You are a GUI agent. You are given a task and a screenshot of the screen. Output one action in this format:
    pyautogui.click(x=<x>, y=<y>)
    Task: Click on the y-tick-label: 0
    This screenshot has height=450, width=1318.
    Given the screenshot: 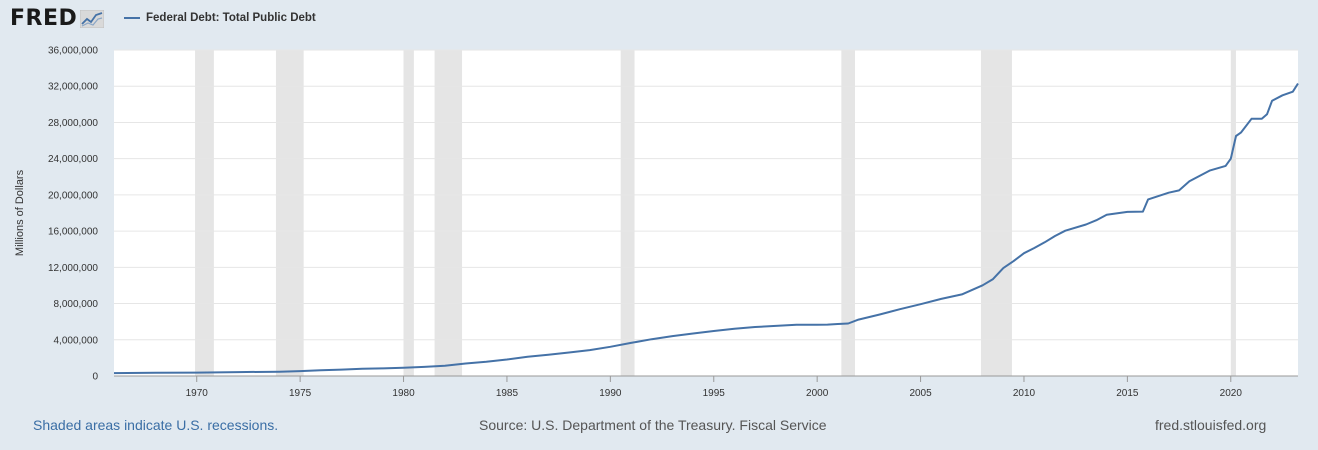 What is the action you would take?
    pyautogui.click(x=95, y=377)
    